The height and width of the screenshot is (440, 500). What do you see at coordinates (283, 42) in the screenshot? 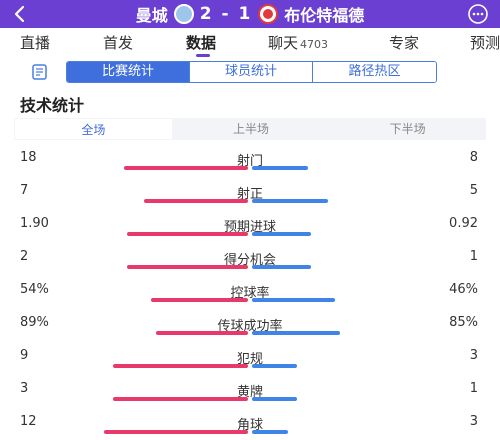
I see `tab-chat-label: 聊天` at bounding box center [283, 42].